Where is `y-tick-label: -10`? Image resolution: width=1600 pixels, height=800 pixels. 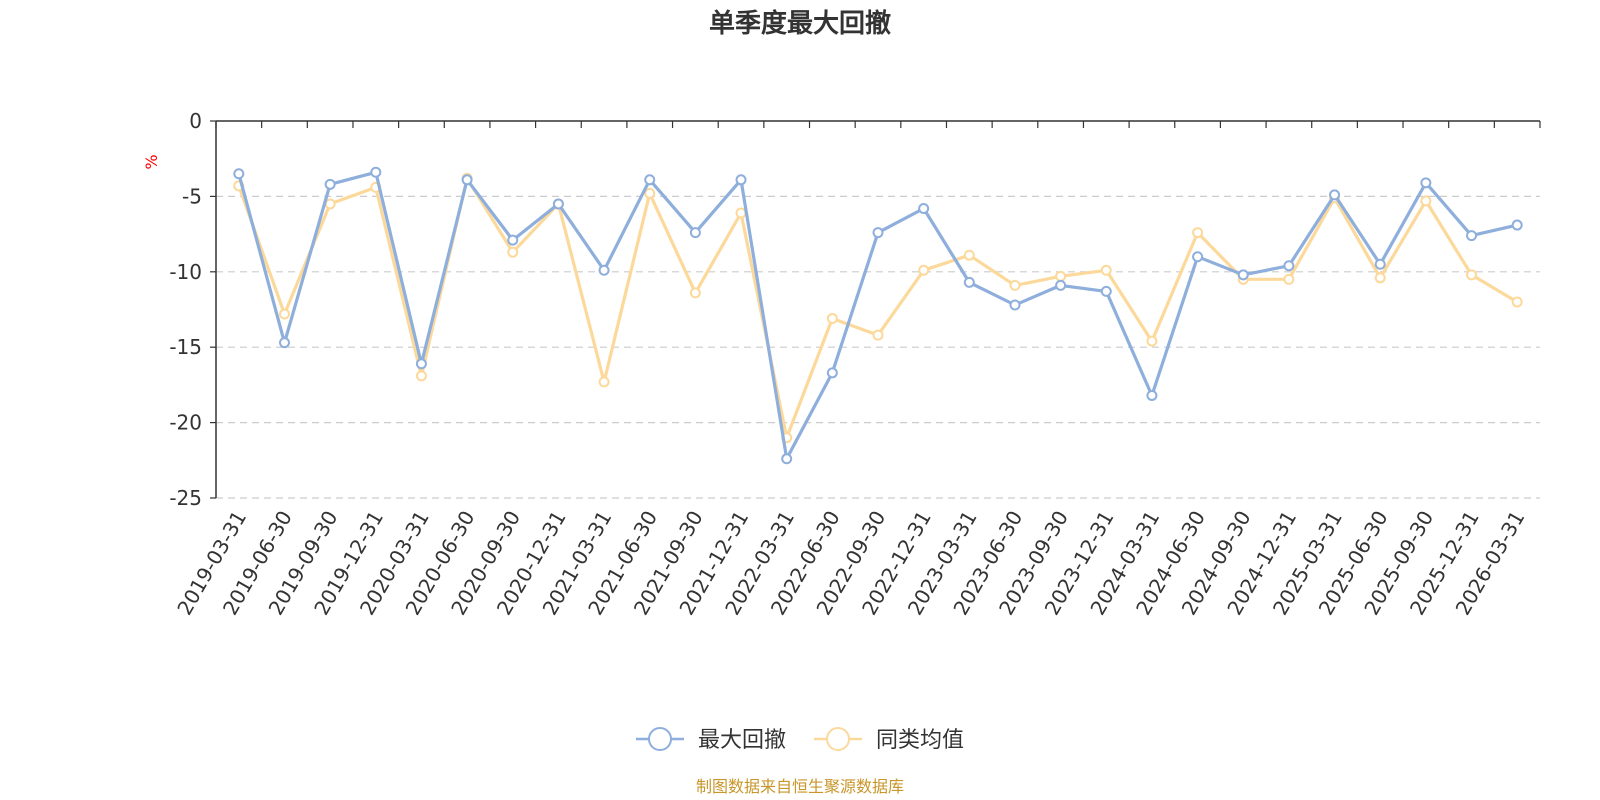 y-tick-label: -10 is located at coordinates (185, 272).